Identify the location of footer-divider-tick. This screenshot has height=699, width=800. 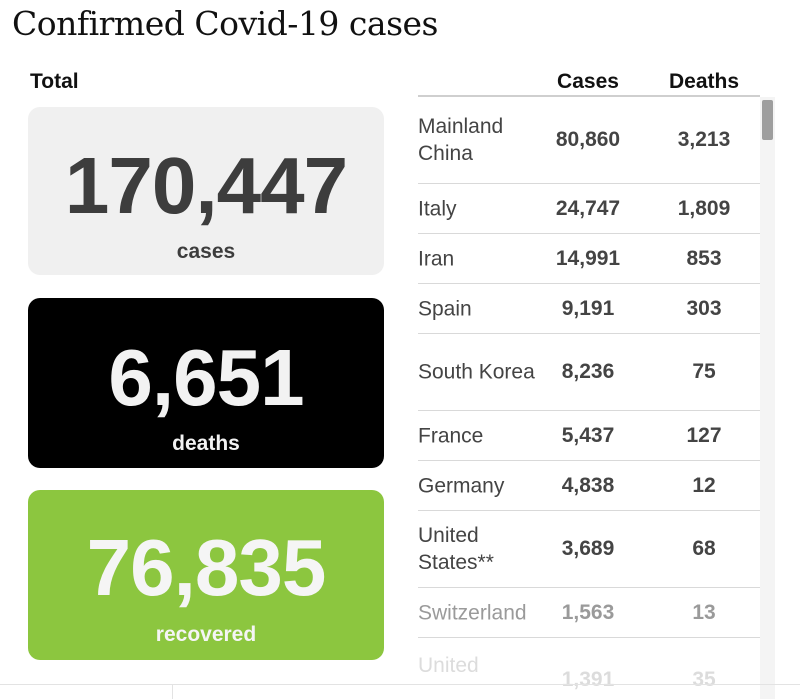
(172, 691).